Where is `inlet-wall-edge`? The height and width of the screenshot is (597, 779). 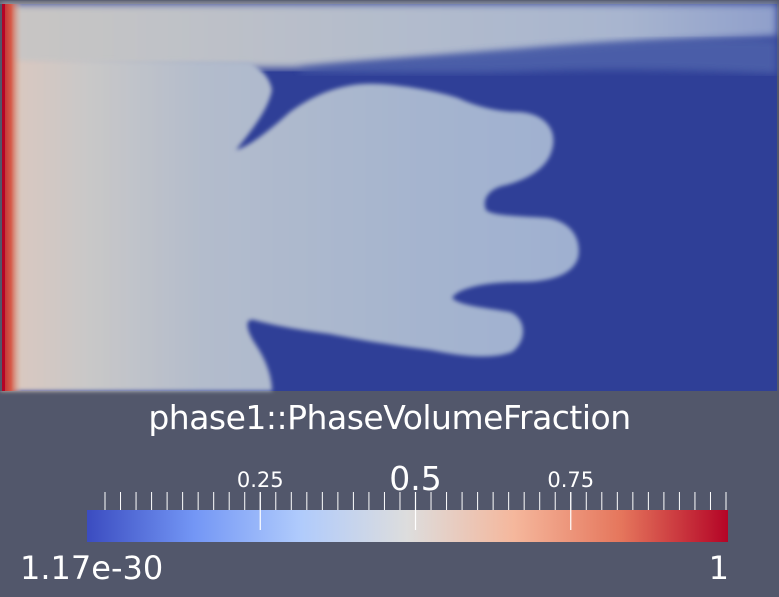
inlet-wall-edge is located at coordinates (2, 197).